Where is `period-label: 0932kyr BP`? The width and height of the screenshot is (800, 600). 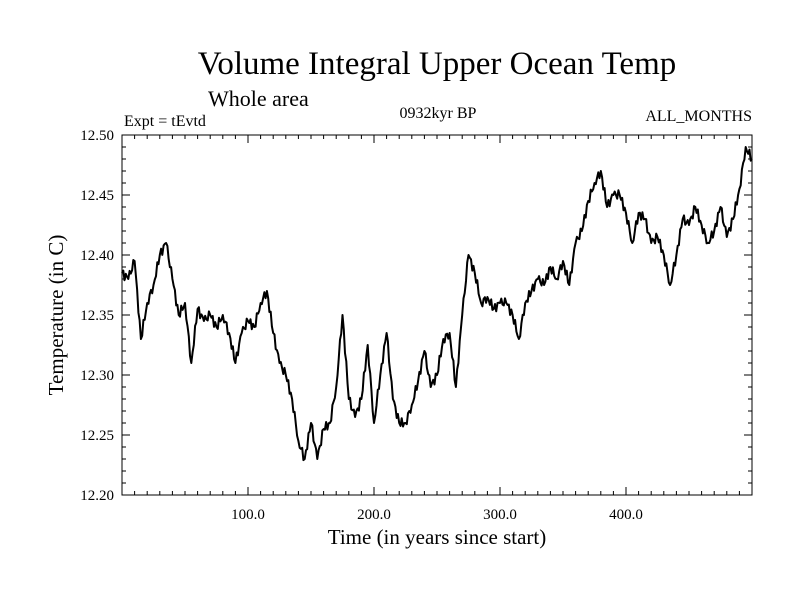
period-label: 0932kyr BP is located at coordinates (438, 113).